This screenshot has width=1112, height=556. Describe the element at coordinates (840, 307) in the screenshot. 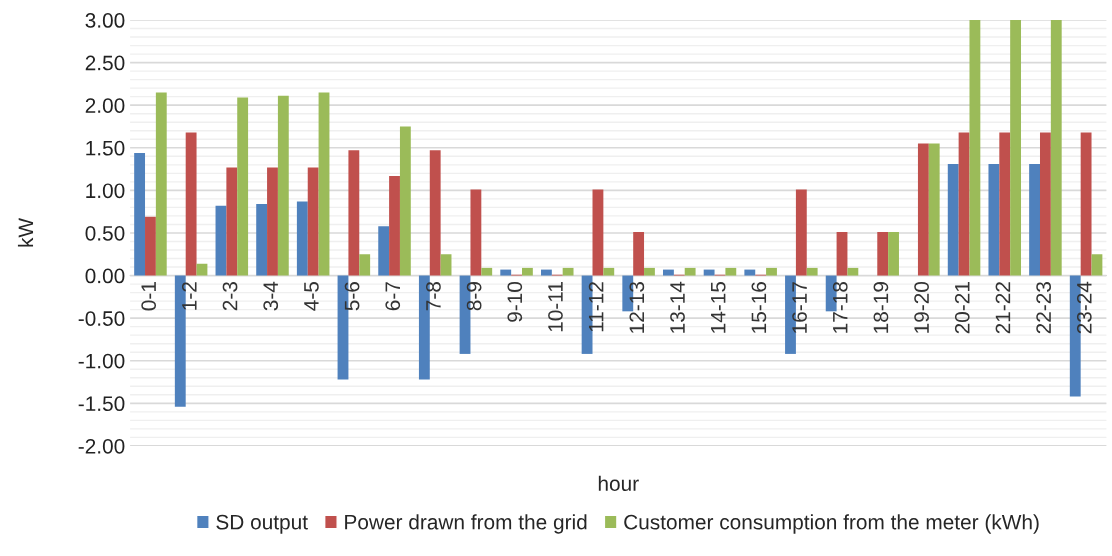

I see `x-tick-label: 17-18` at that location.